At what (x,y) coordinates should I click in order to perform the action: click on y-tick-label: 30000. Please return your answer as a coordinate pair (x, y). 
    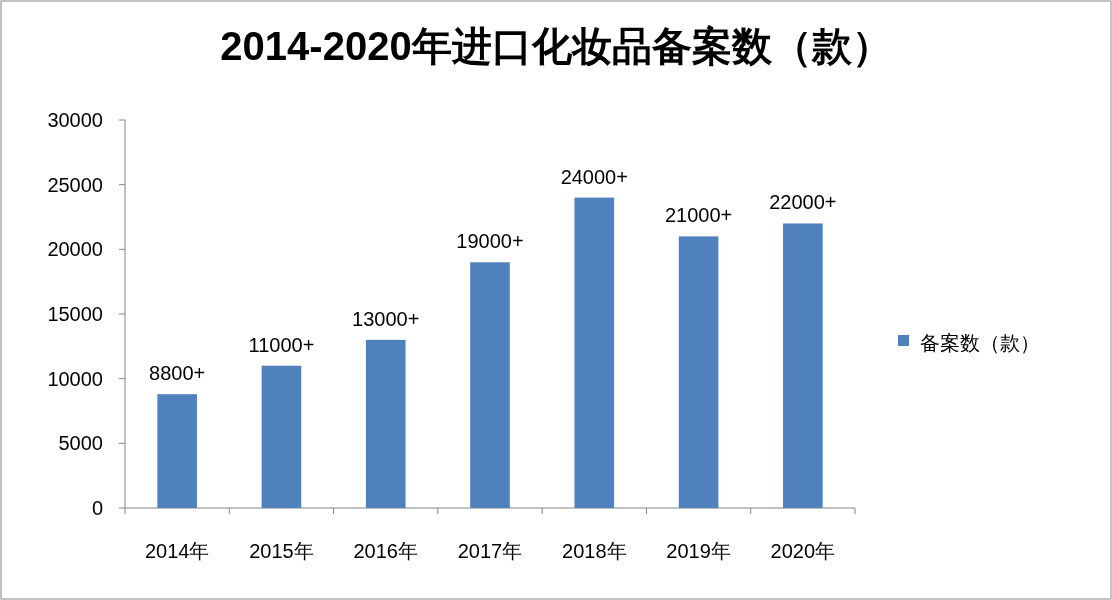
    Looking at the image, I should click on (75, 120).